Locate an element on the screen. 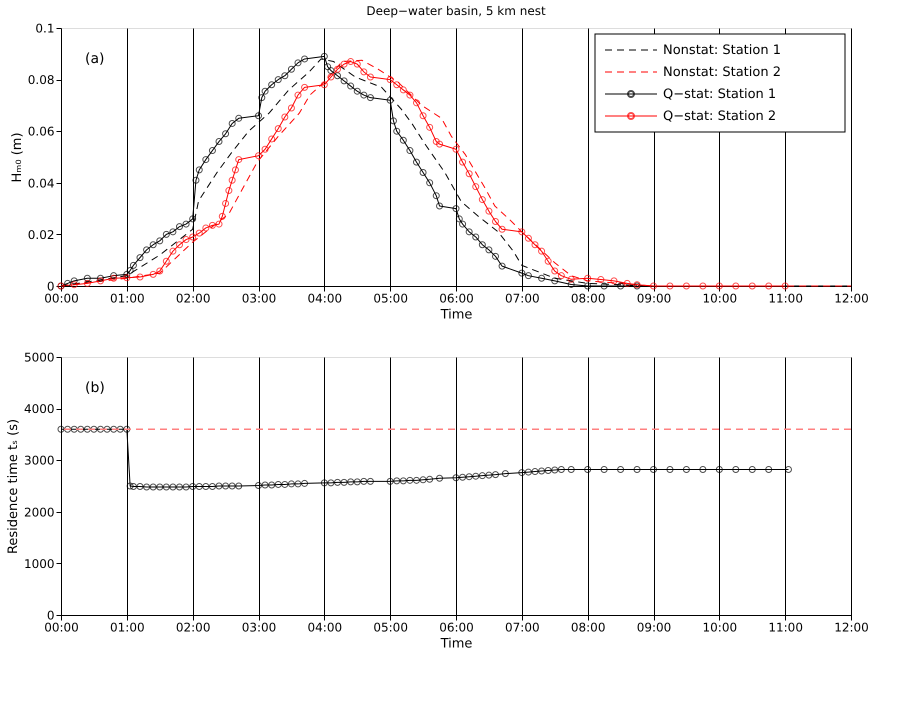 The width and height of the screenshot is (904, 702). y-tick-label: 0.1 is located at coordinates (44, 29).